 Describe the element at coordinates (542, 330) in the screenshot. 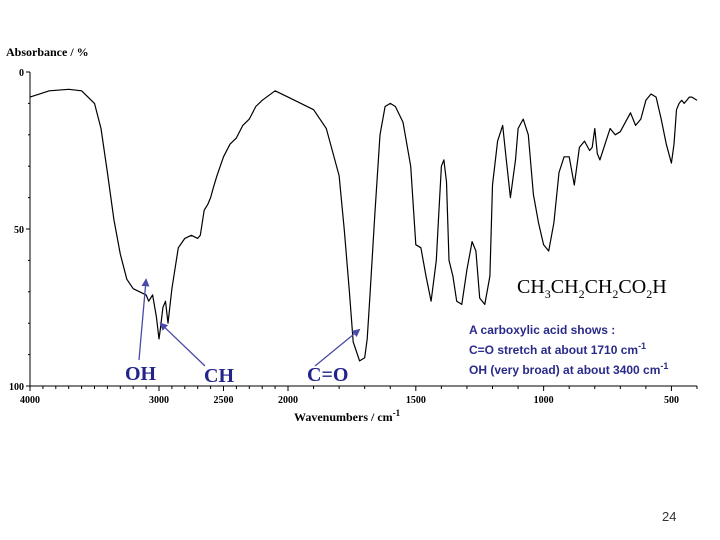

I see `note-line-1: A carboxylic acid shows :` at that location.